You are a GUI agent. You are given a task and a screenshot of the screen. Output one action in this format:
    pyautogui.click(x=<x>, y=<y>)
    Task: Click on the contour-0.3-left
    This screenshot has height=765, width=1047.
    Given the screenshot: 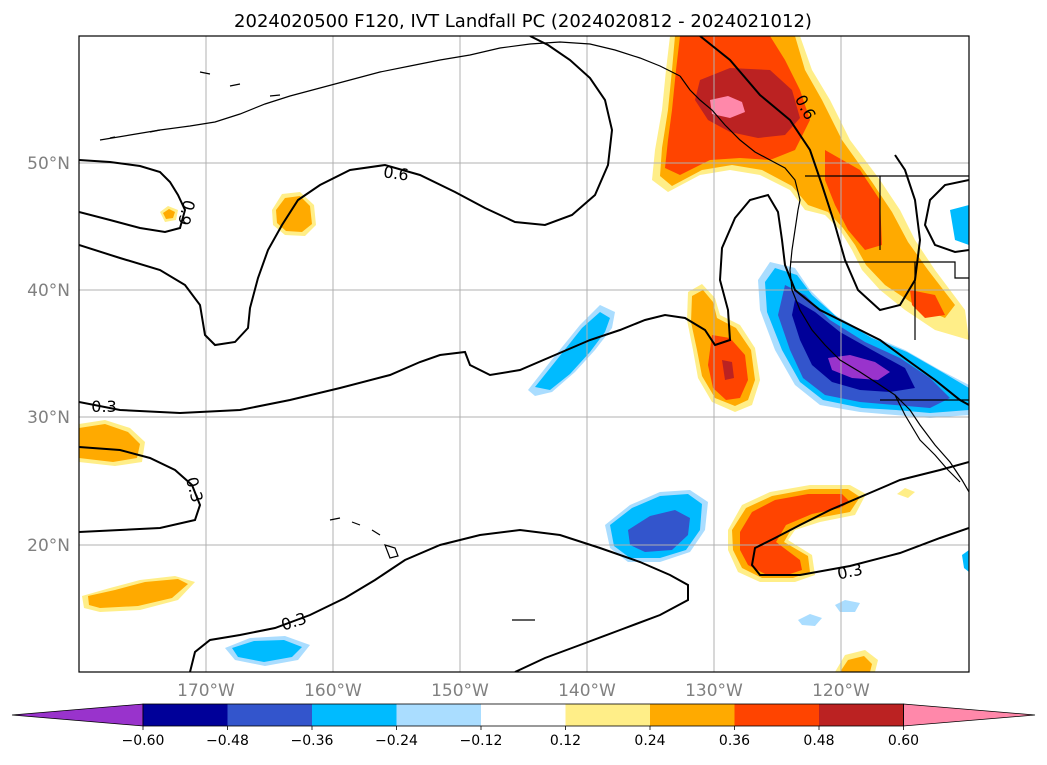 What is the action you would take?
    pyautogui.click(x=140, y=489)
    